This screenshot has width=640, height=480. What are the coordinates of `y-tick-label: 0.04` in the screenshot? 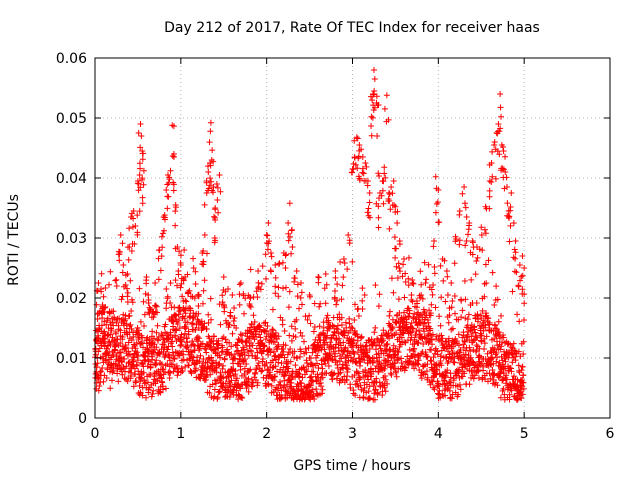 It's located at (71, 179).